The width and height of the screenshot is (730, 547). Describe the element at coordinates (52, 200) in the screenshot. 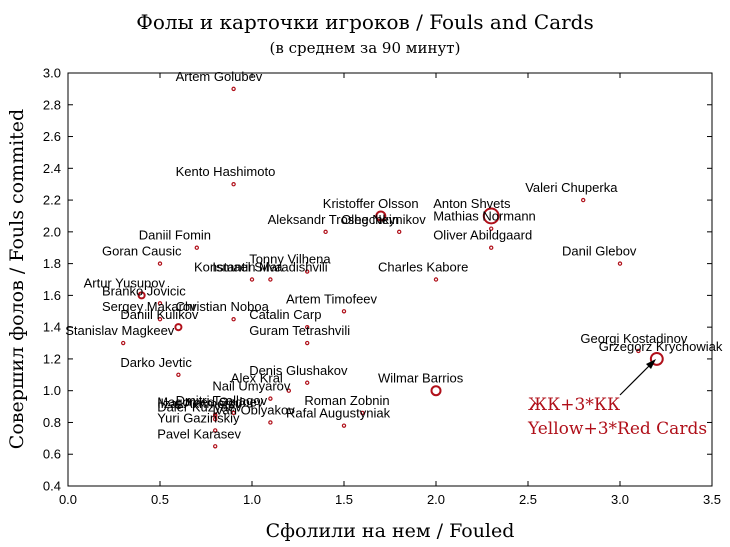

I see `y-tick-label: 2.2` at that location.